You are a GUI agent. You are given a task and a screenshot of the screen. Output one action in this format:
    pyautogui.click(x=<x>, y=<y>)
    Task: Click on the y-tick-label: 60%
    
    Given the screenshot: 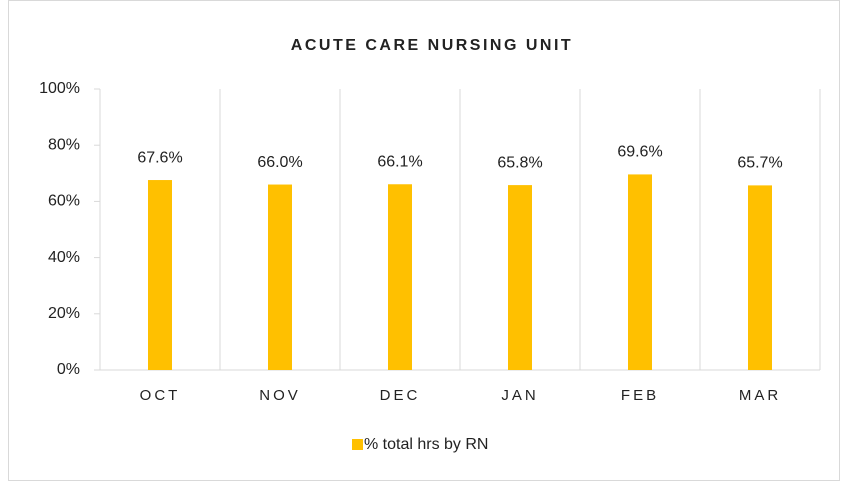 What is the action you would take?
    pyautogui.click(x=64, y=201)
    